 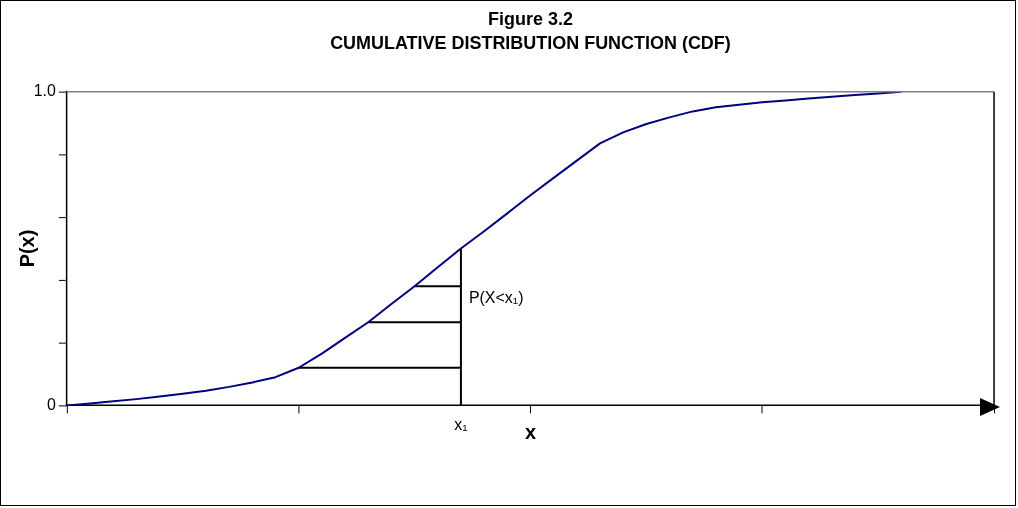 What do you see at coordinates (27, 248) in the screenshot?
I see `y-axis-title: P(x)` at bounding box center [27, 248].